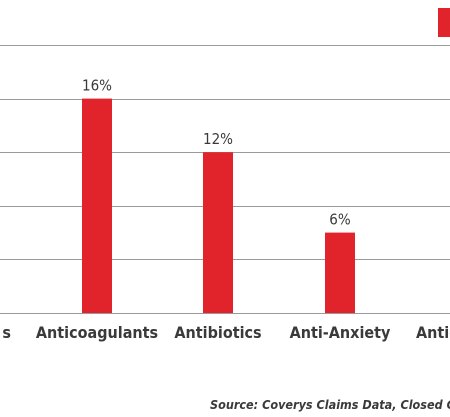  I want to click on data-label: 6%, so click(340, 220).